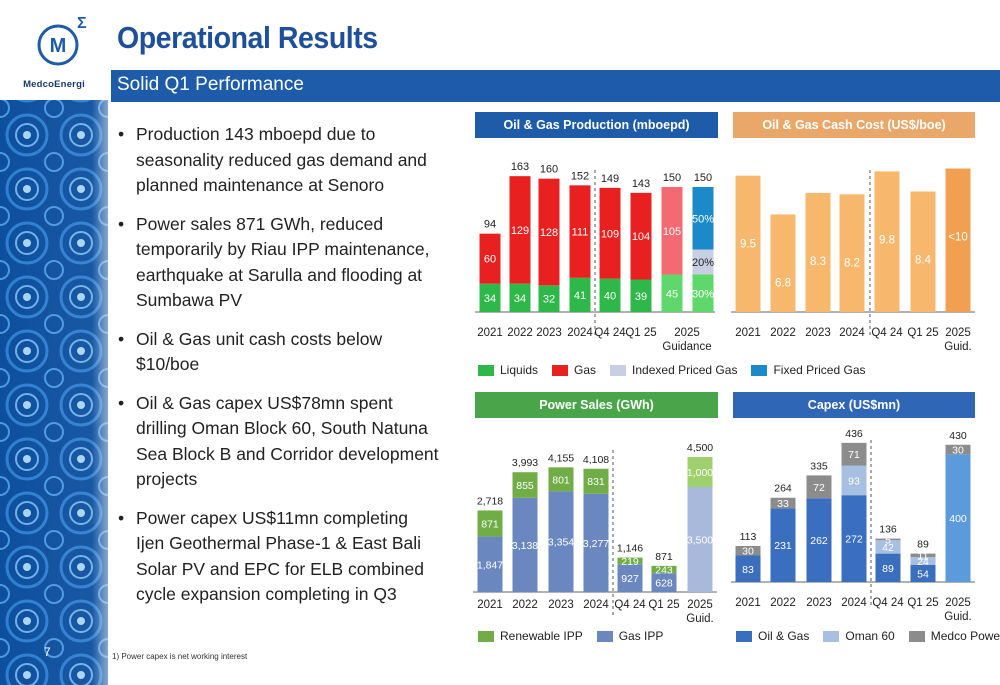  I want to click on data-label: 272, so click(854, 540).